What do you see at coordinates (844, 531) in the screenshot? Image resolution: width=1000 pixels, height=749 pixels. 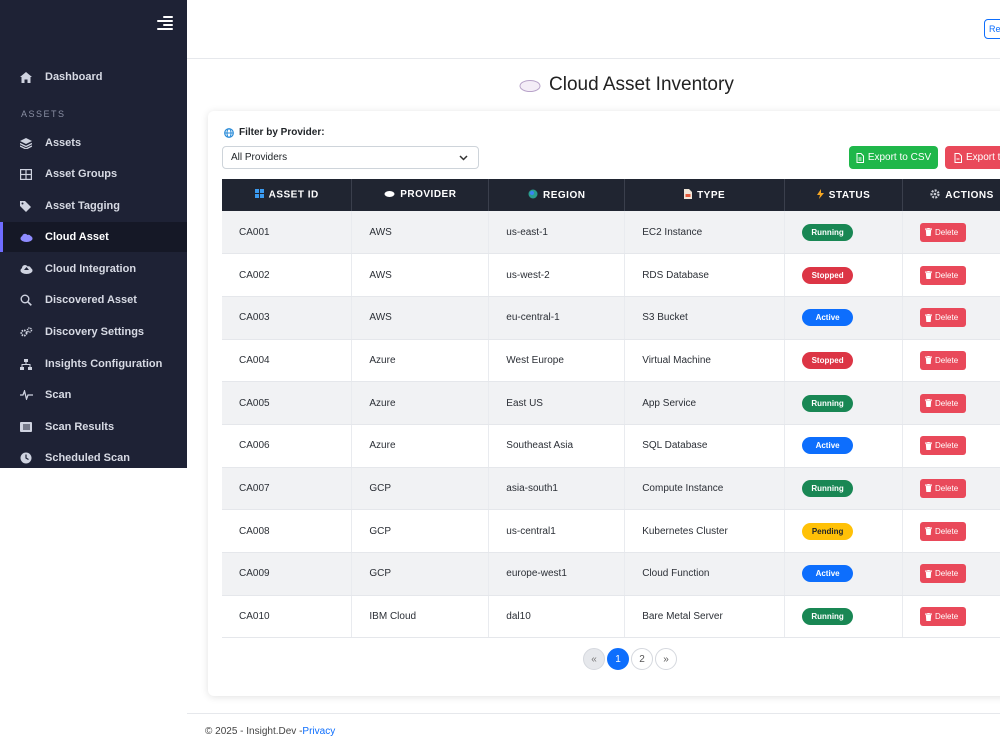 I see `cell-status: Pending` at bounding box center [844, 531].